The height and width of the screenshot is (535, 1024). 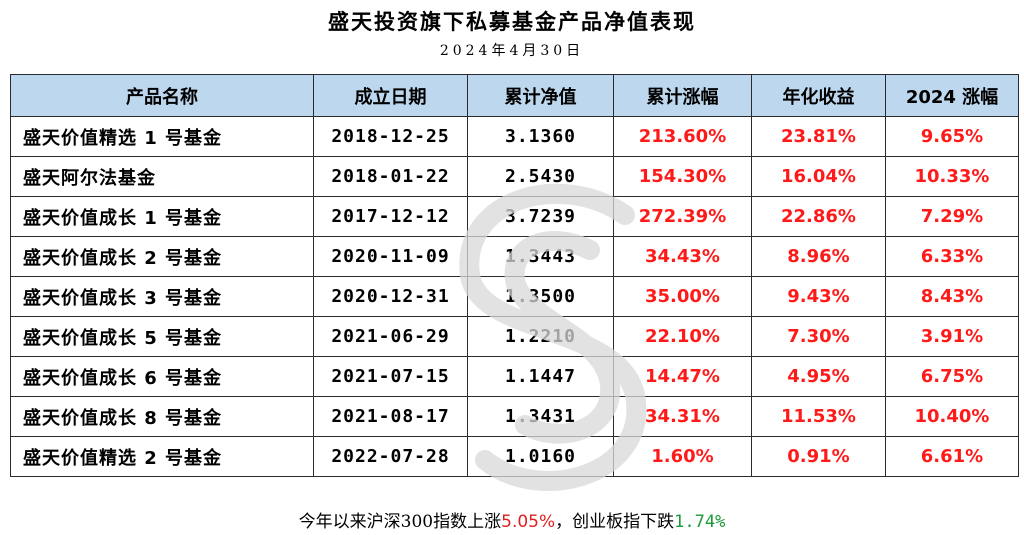 What do you see at coordinates (615, 522) in the screenshot?
I see `footer-middle: ，创业板指下跌` at bounding box center [615, 522].